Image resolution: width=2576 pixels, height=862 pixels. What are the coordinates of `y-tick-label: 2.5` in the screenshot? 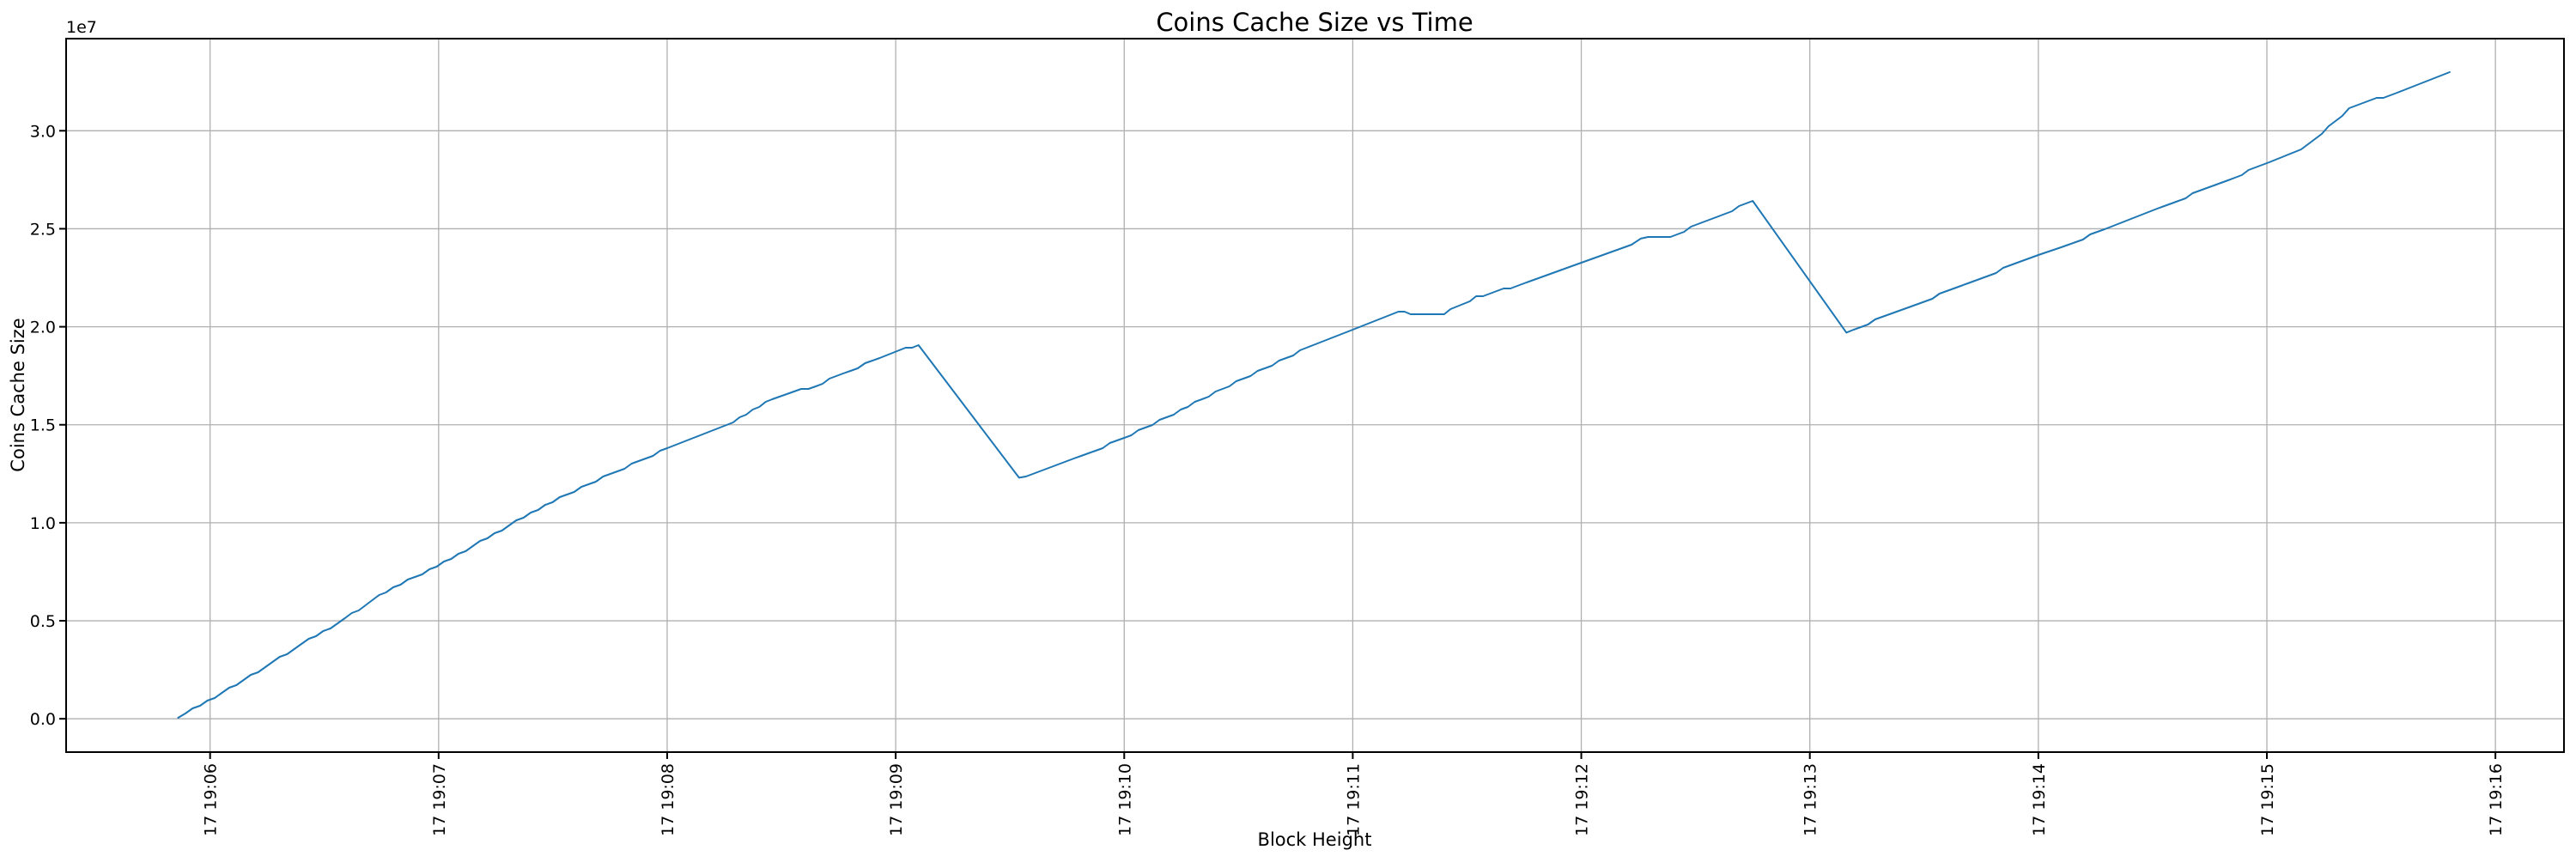 It's located at (43, 229).